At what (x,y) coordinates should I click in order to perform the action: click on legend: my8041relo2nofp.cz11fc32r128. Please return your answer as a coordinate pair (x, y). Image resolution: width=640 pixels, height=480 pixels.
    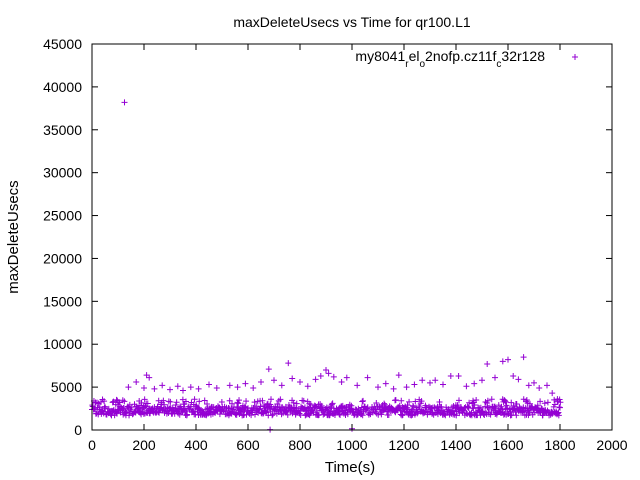
    Looking at the image, I should click on (466, 59).